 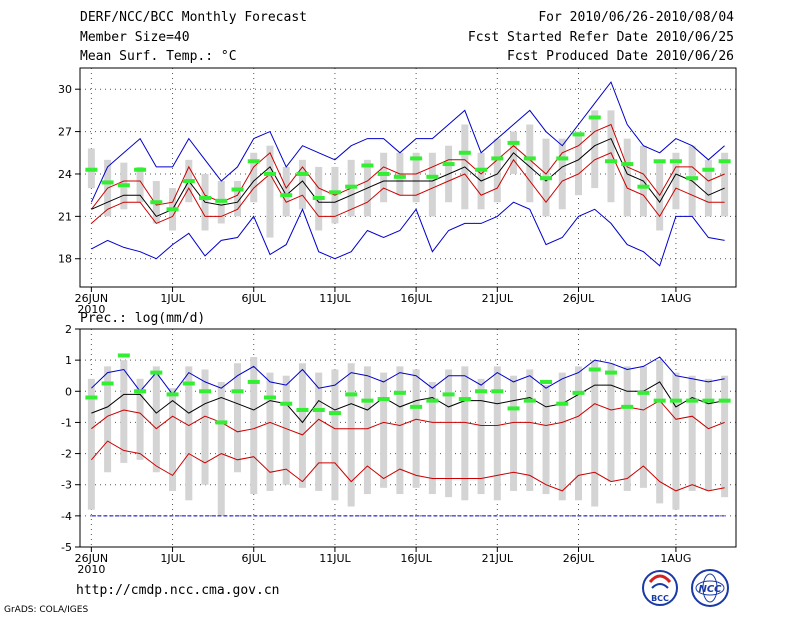 What do you see at coordinates (254, 558) in the screenshot?
I see `prec-xtick-label: 6JUL` at bounding box center [254, 558].